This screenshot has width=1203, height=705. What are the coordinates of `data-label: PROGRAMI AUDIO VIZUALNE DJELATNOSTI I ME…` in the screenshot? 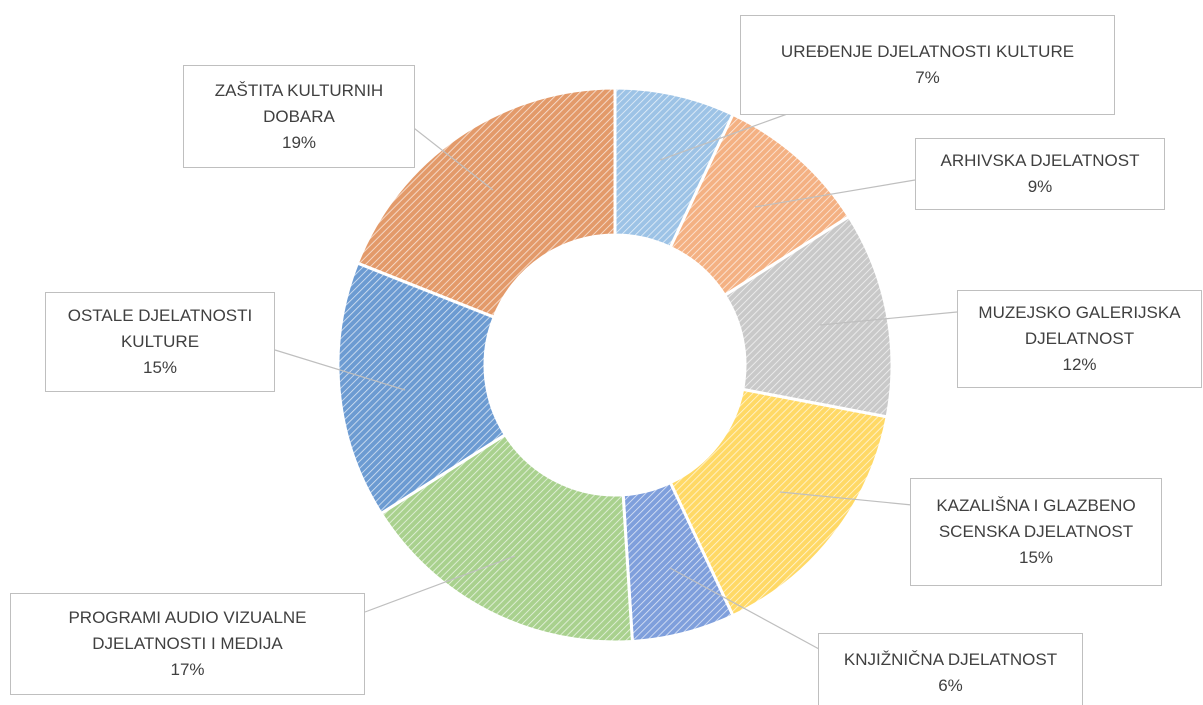 It's located at (187, 644).